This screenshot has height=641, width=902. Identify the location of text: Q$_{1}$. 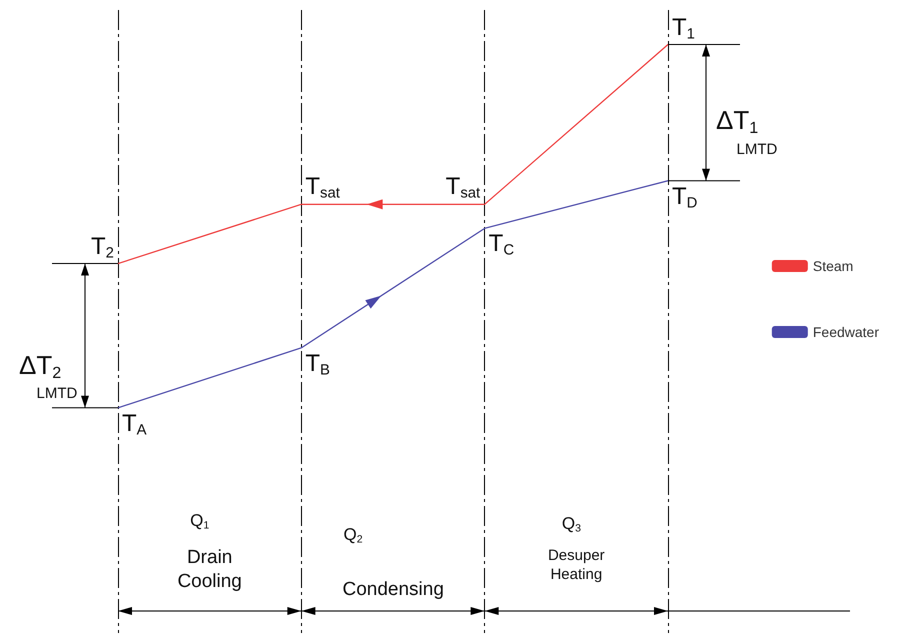
(200, 521).